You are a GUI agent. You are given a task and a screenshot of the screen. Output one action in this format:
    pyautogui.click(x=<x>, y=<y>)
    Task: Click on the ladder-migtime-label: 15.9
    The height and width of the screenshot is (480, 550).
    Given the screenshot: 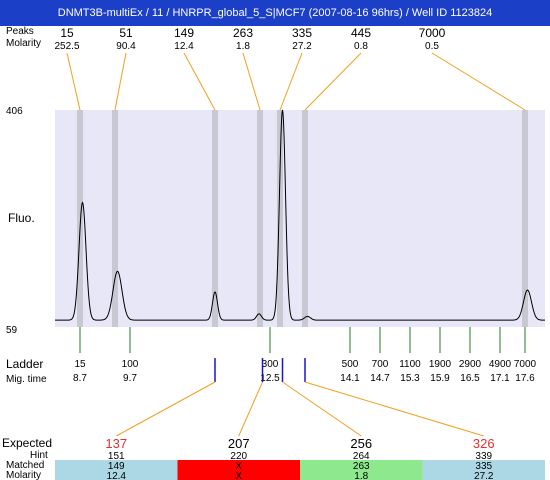 What is the action you would take?
    pyautogui.click(x=440, y=378)
    